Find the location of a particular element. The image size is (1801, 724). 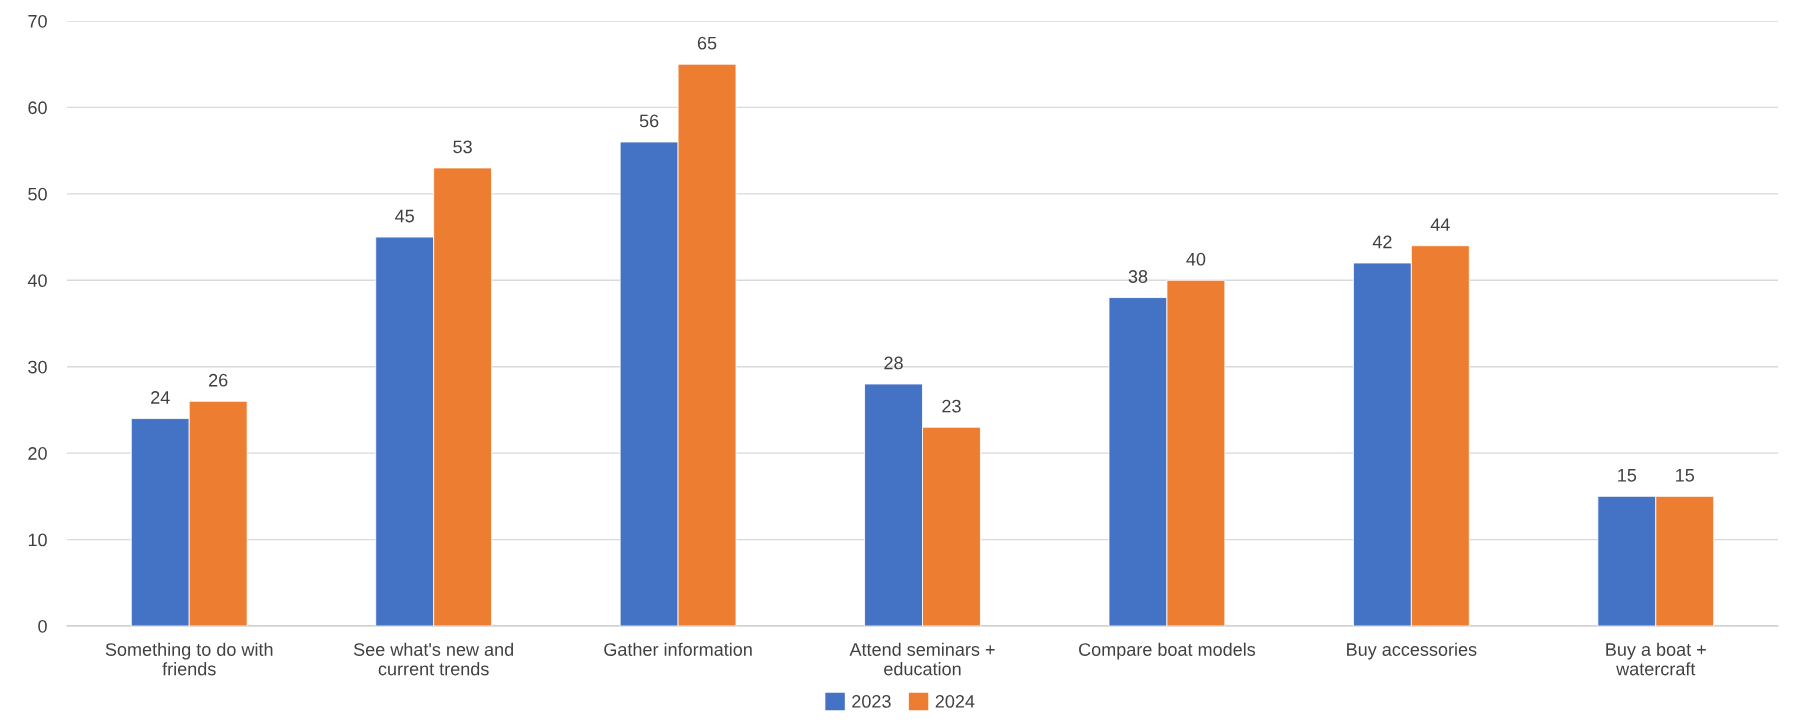

data-label: 24 is located at coordinates (160, 397).